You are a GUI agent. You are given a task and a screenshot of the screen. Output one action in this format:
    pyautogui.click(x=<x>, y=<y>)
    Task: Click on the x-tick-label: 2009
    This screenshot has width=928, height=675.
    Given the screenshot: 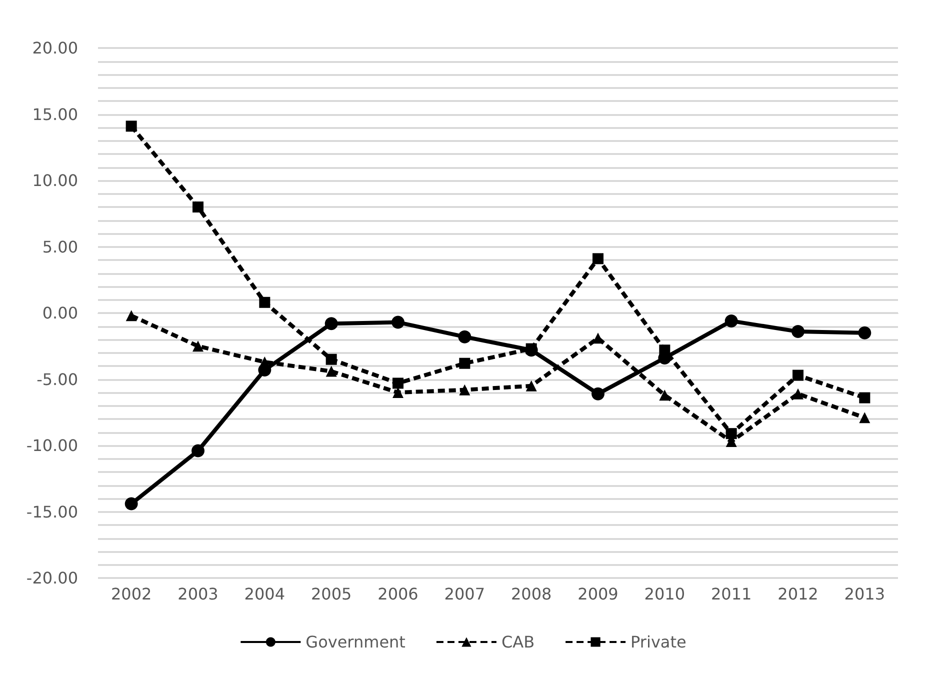 What is the action you would take?
    pyautogui.click(x=598, y=594)
    